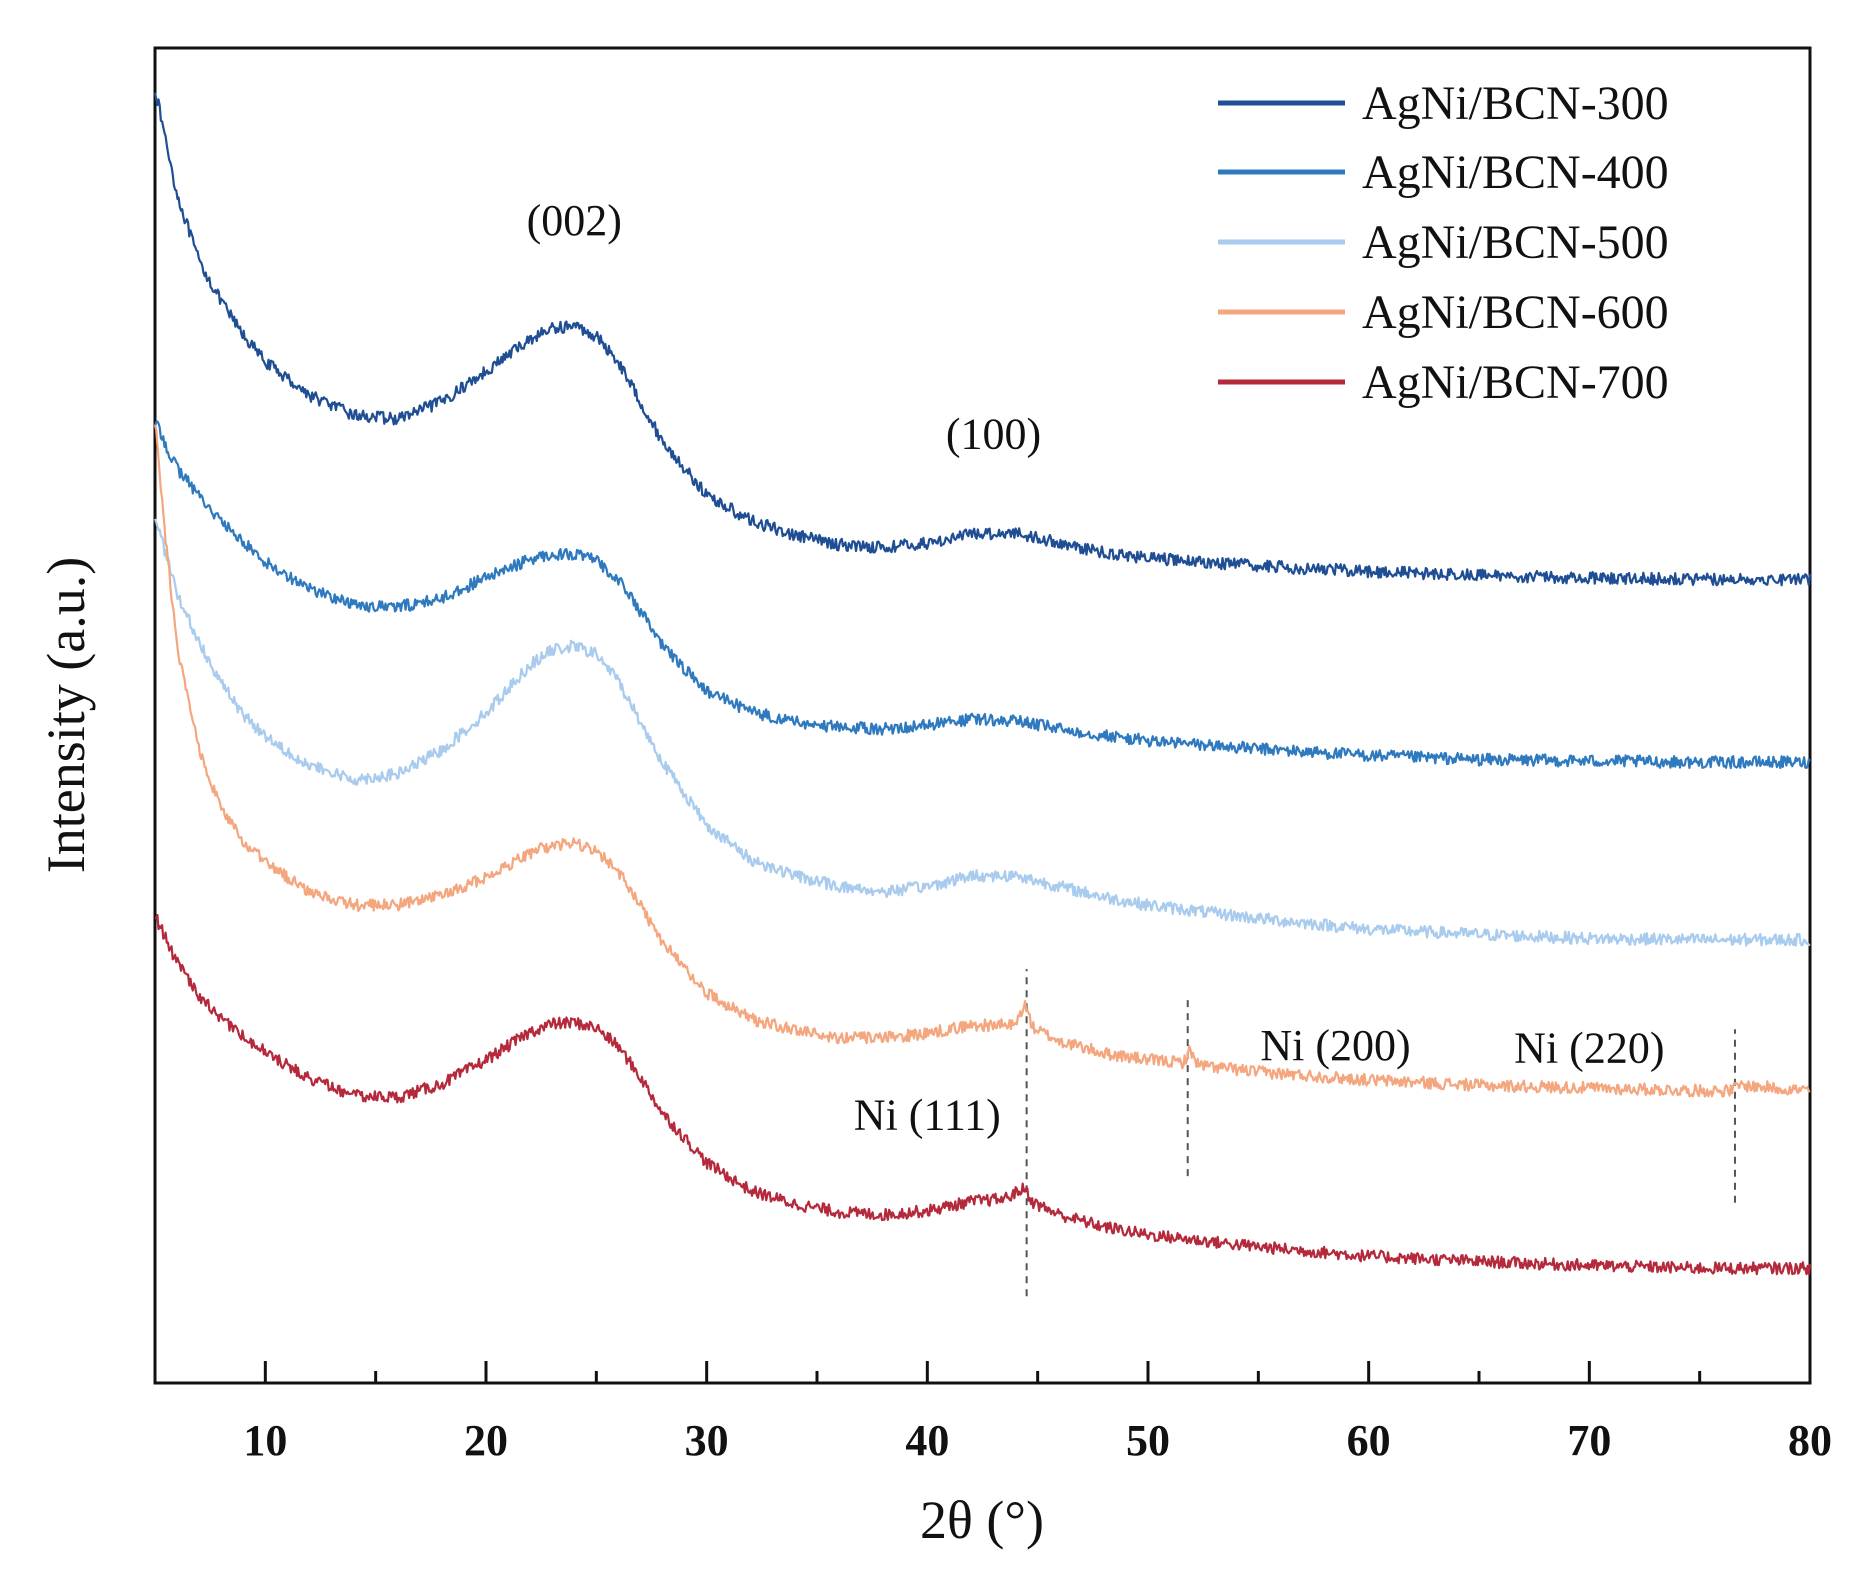  Describe the element at coordinates (927, 1440) in the screenshot. I see `x-tick-label-40: 40` at that location.